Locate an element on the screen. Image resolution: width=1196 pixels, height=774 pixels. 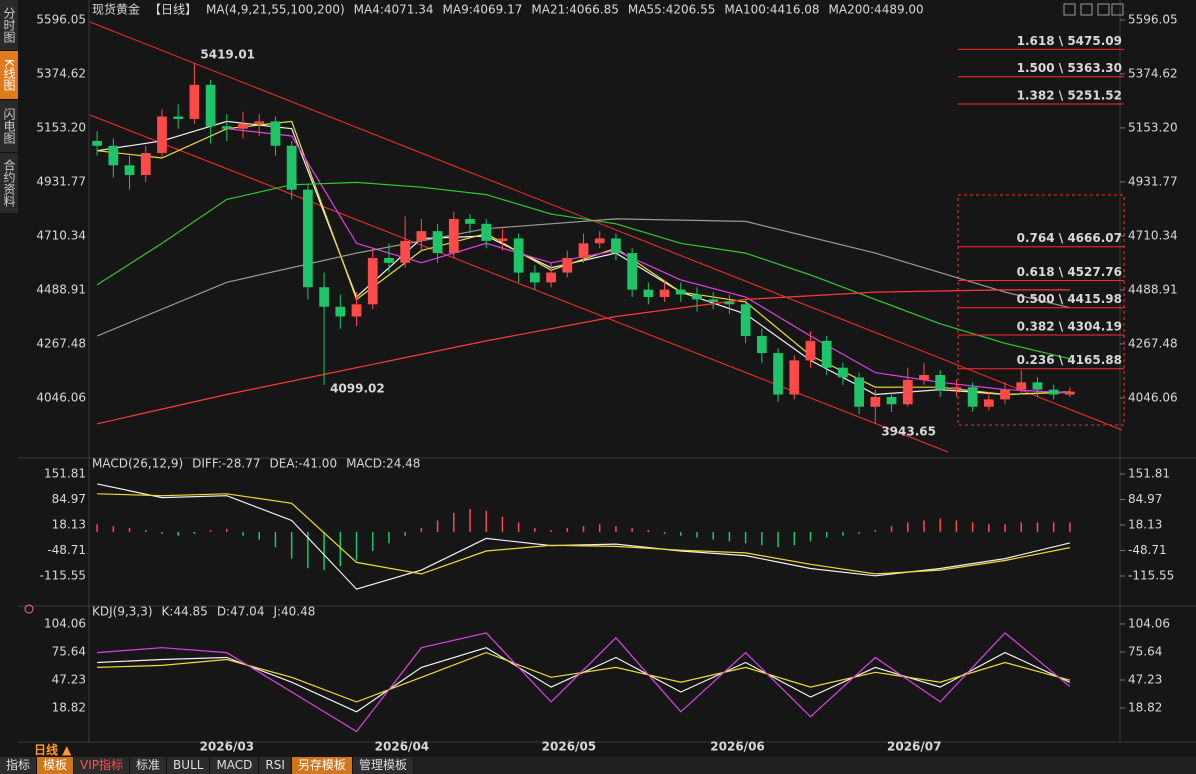
toolbar-button: 管理模板 is located at coordinates (383, 765).